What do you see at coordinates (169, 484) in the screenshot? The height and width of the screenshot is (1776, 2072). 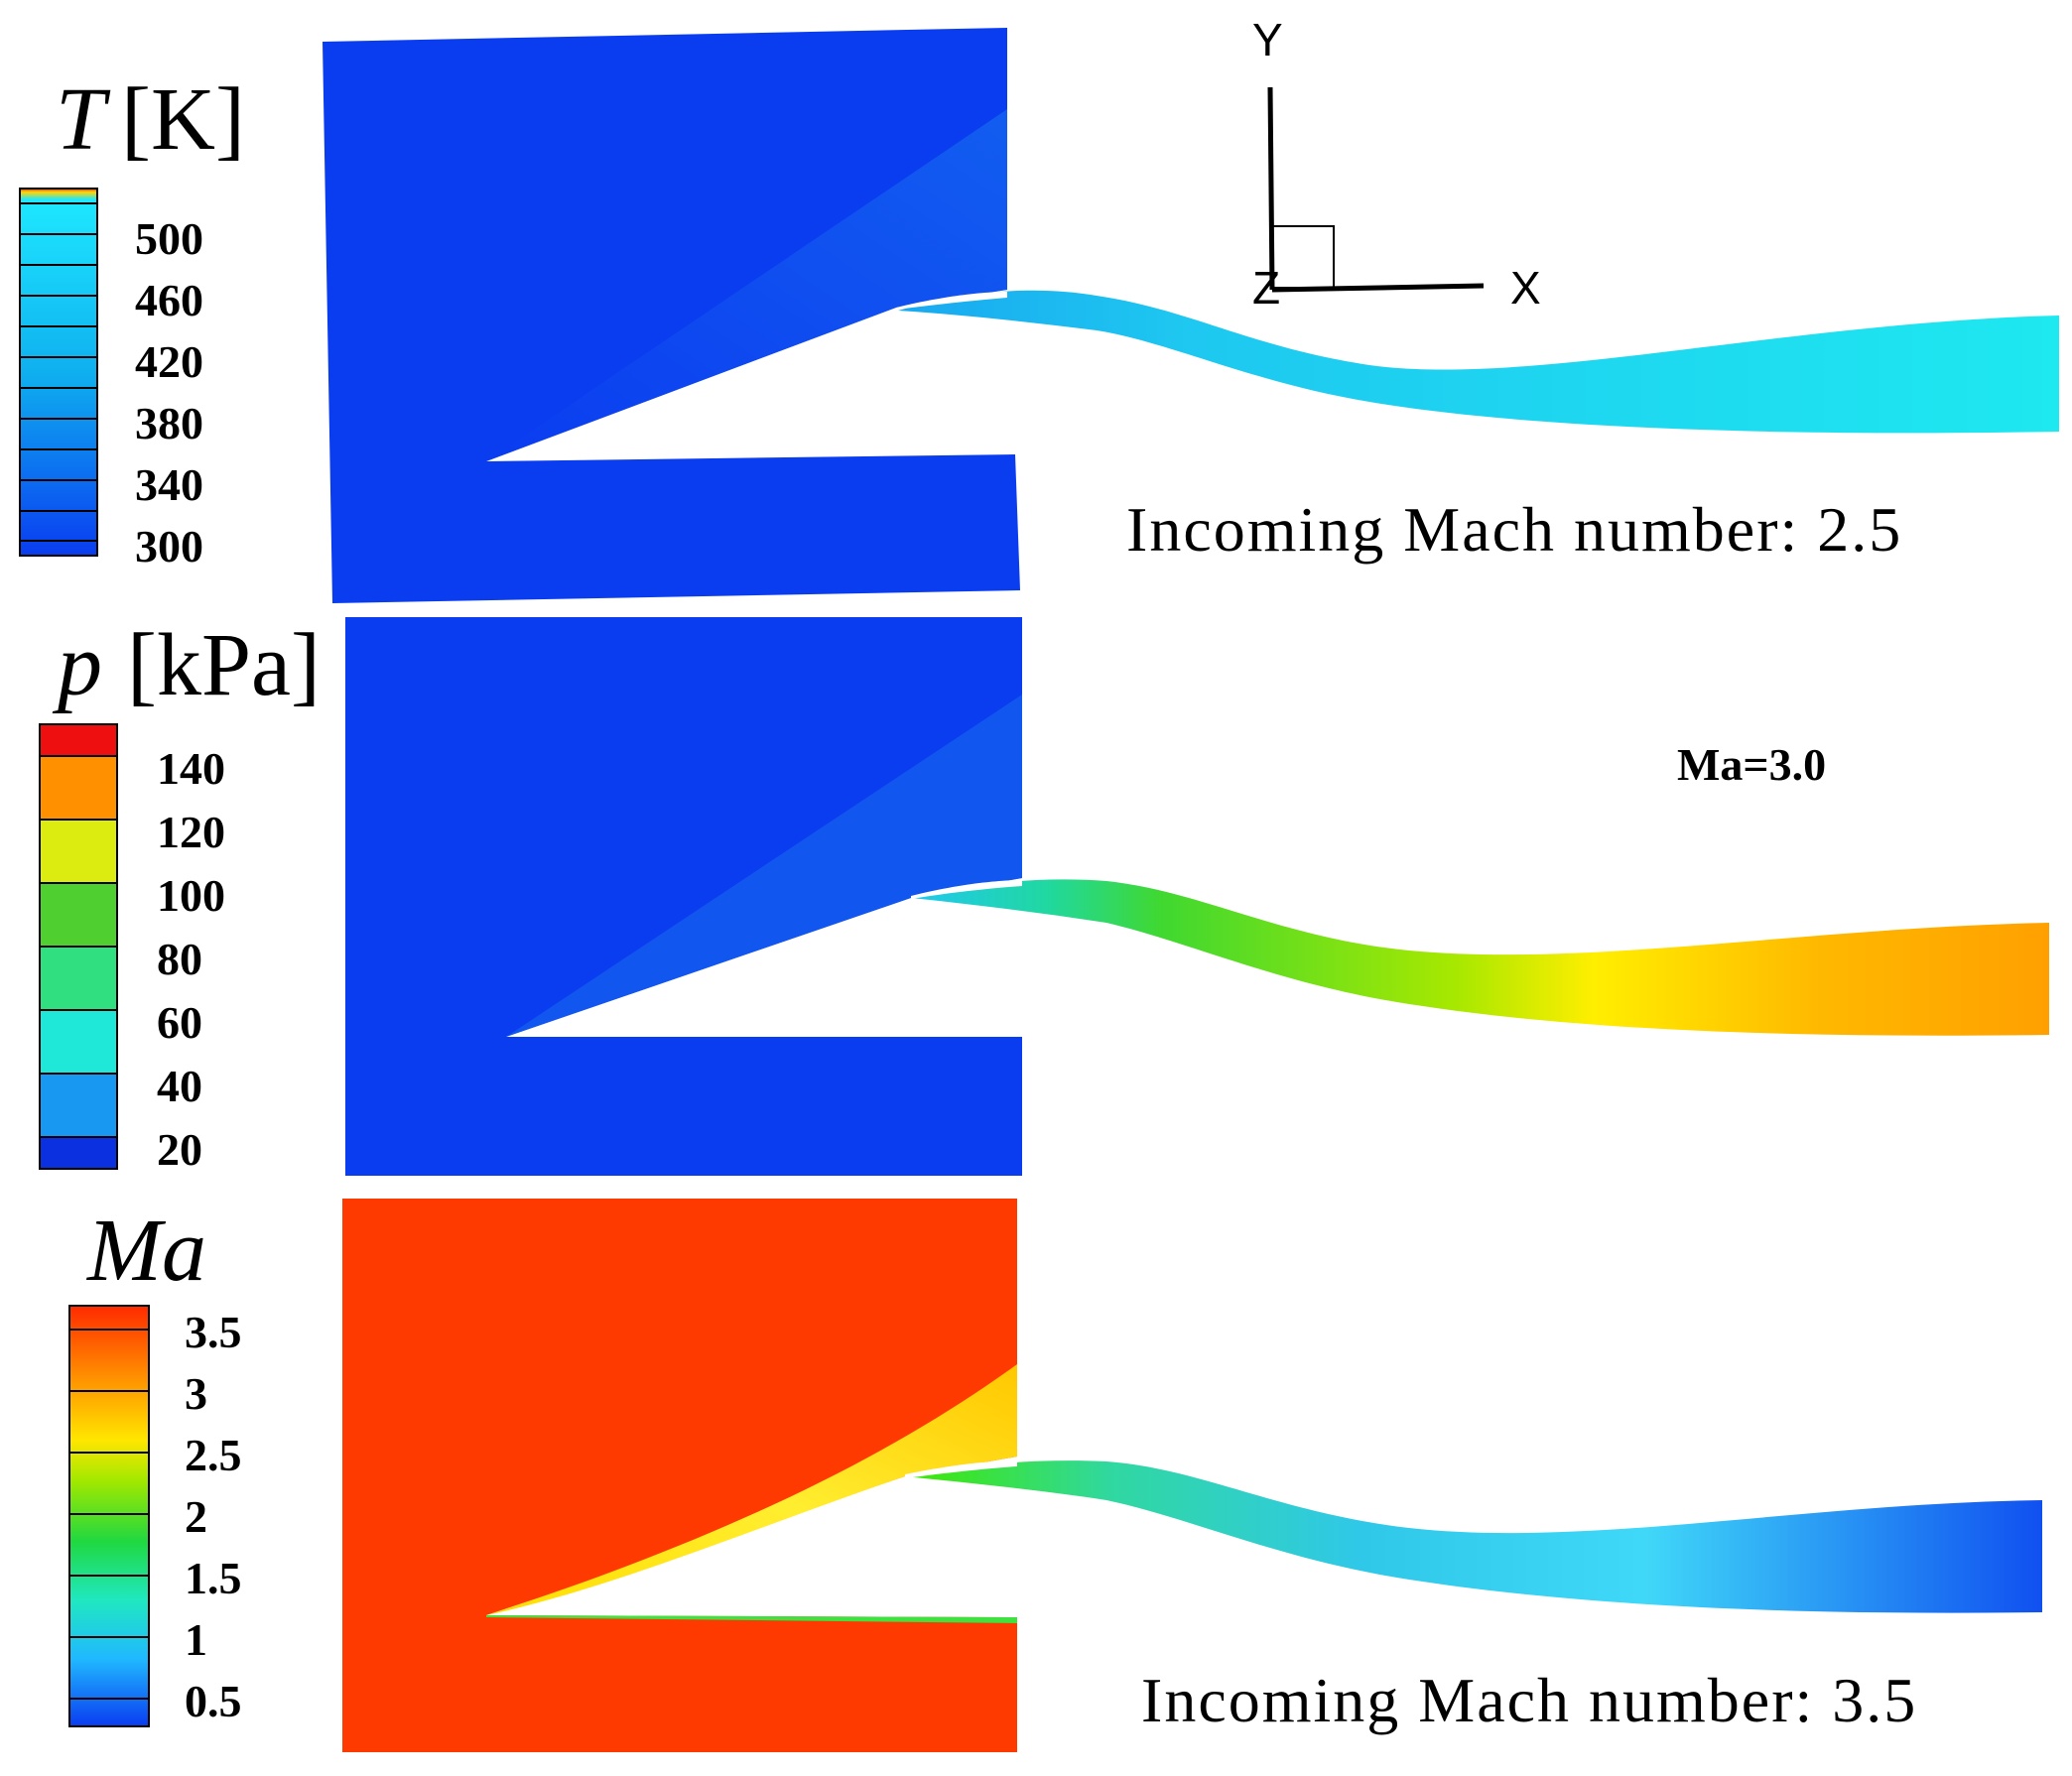 I see `temperature-tick: 340` at bounding box center [169, 484].